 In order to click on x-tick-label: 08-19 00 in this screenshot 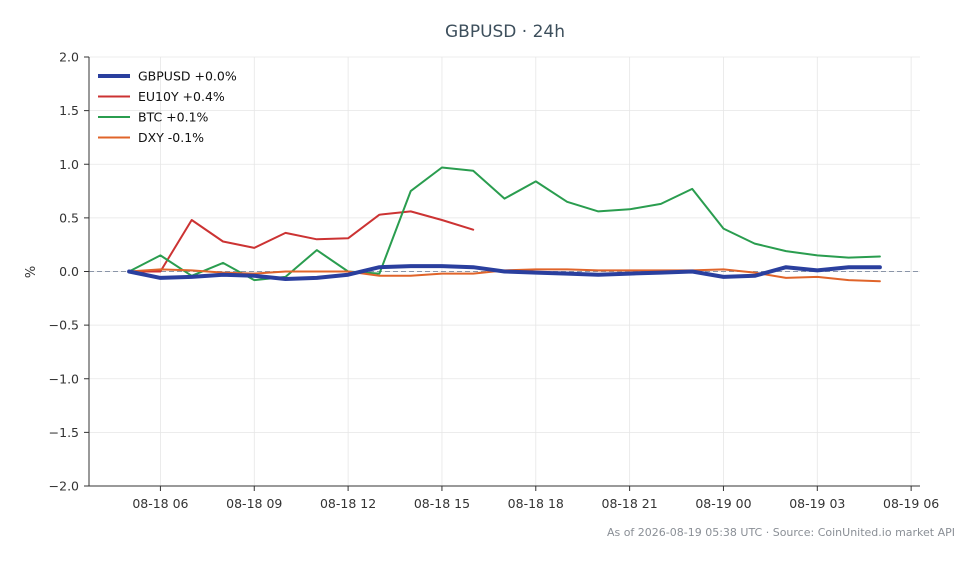, I will do `click(723, 503)`.